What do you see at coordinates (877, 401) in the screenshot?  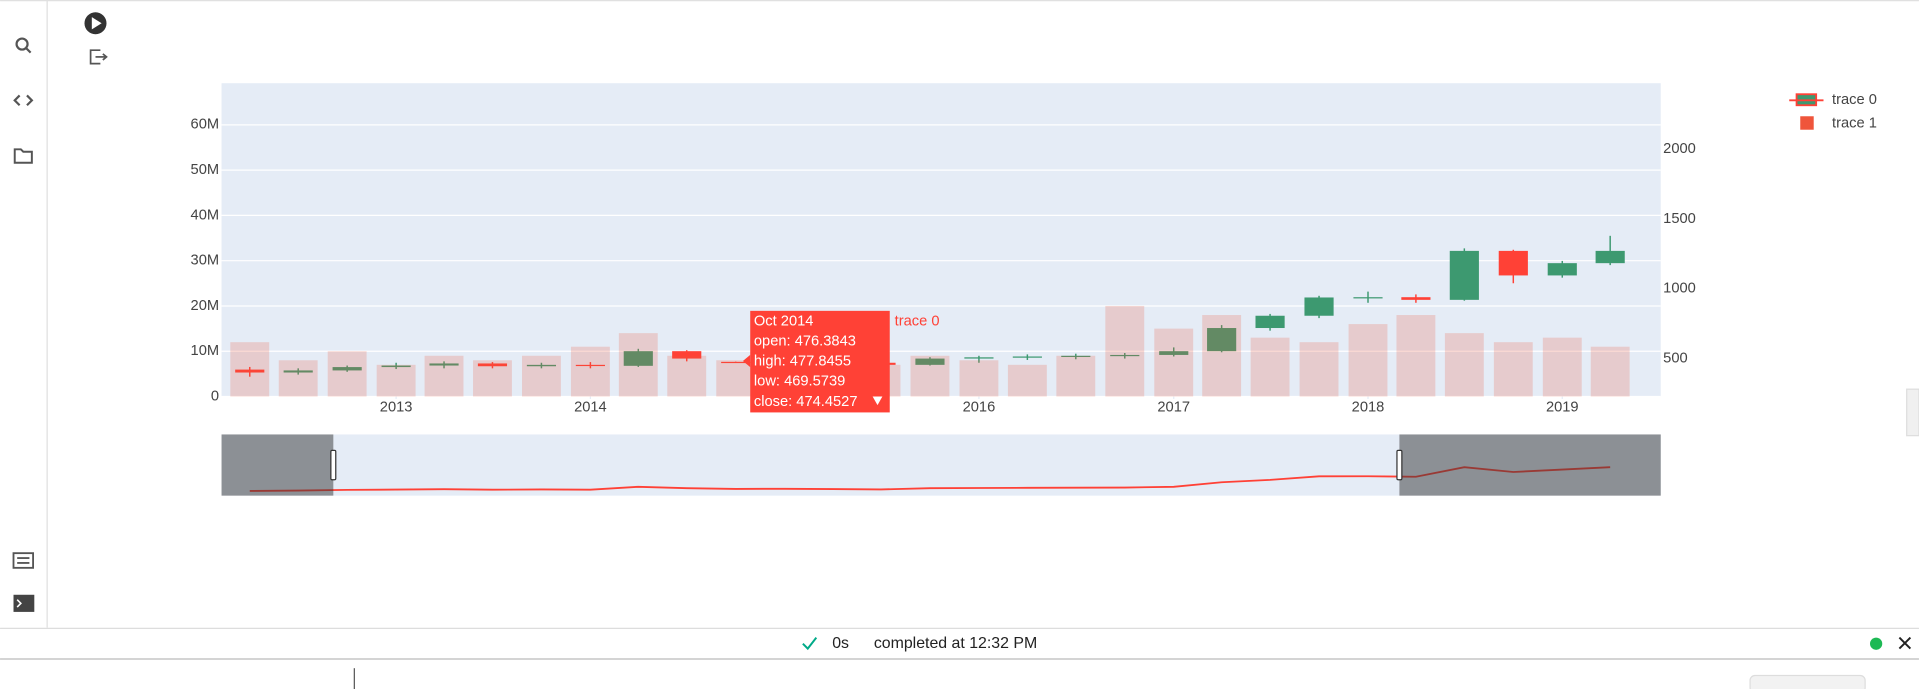 I see `tooltip-caret` at bounding box center [877, 401].